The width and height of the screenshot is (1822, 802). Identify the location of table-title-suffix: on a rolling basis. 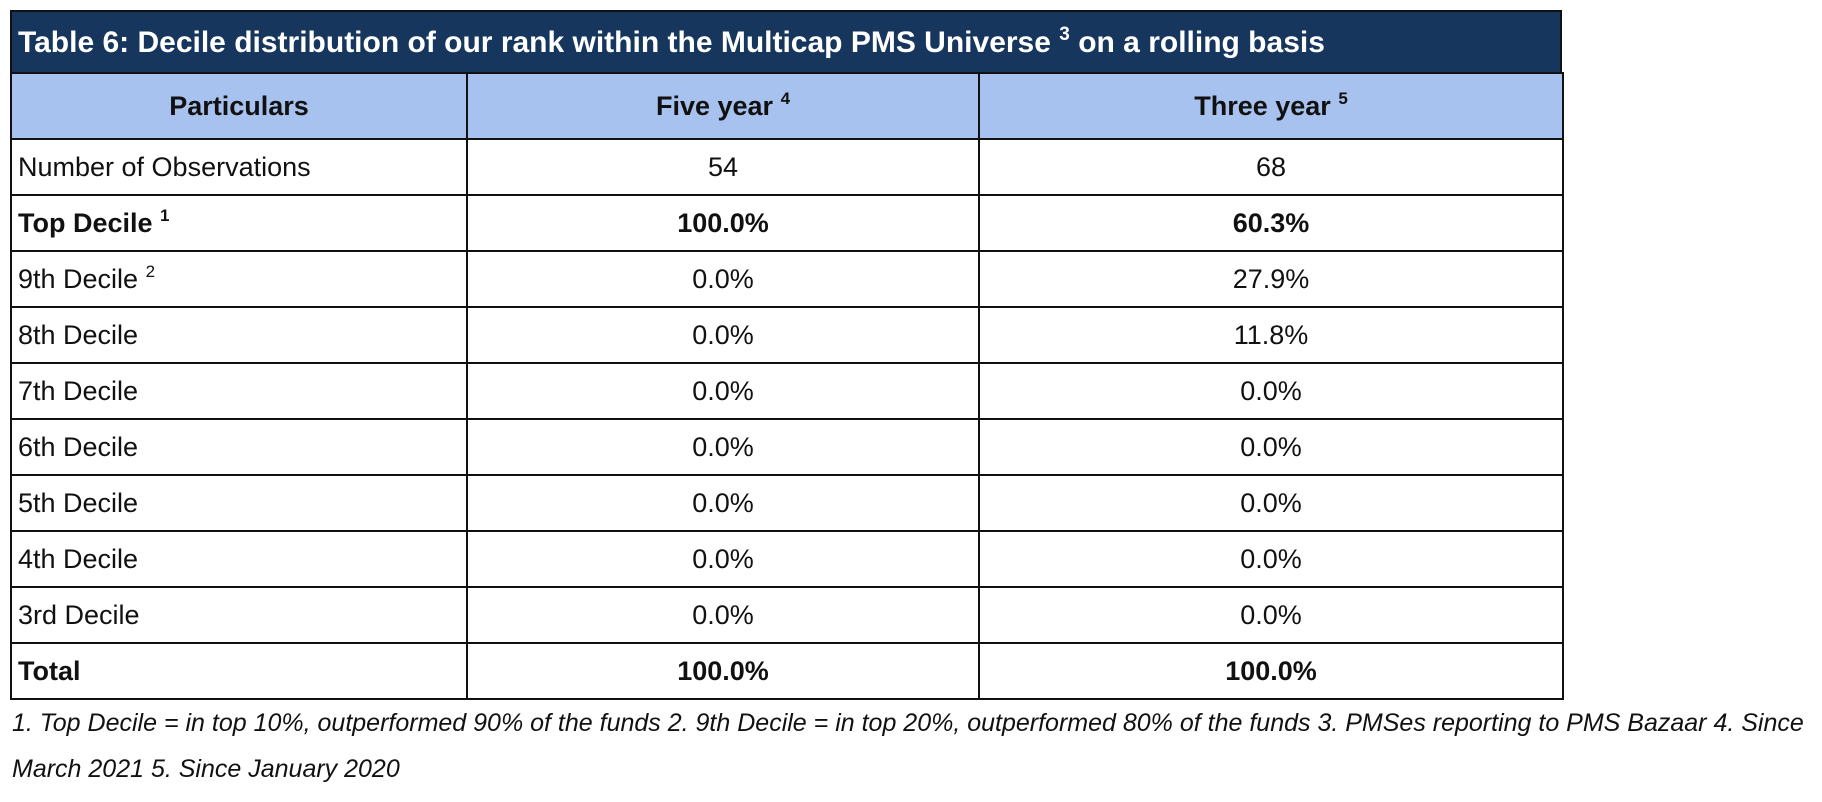
(1201, 42).